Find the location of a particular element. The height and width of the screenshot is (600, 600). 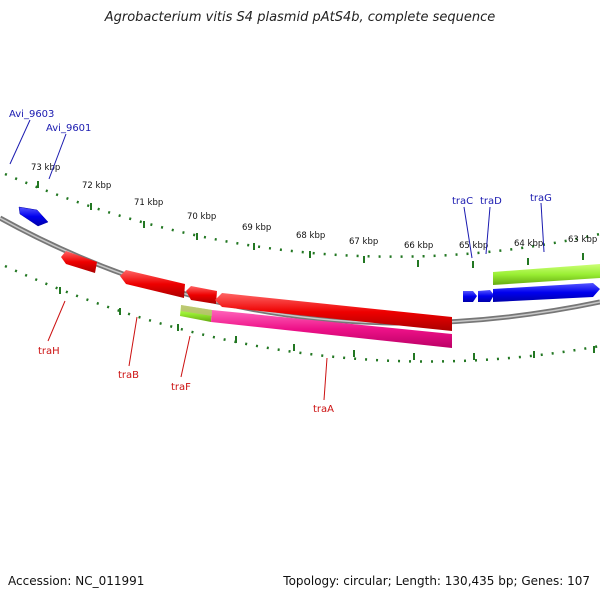

tick-label-66: 66 kbp is located at coordinates (418, 246).